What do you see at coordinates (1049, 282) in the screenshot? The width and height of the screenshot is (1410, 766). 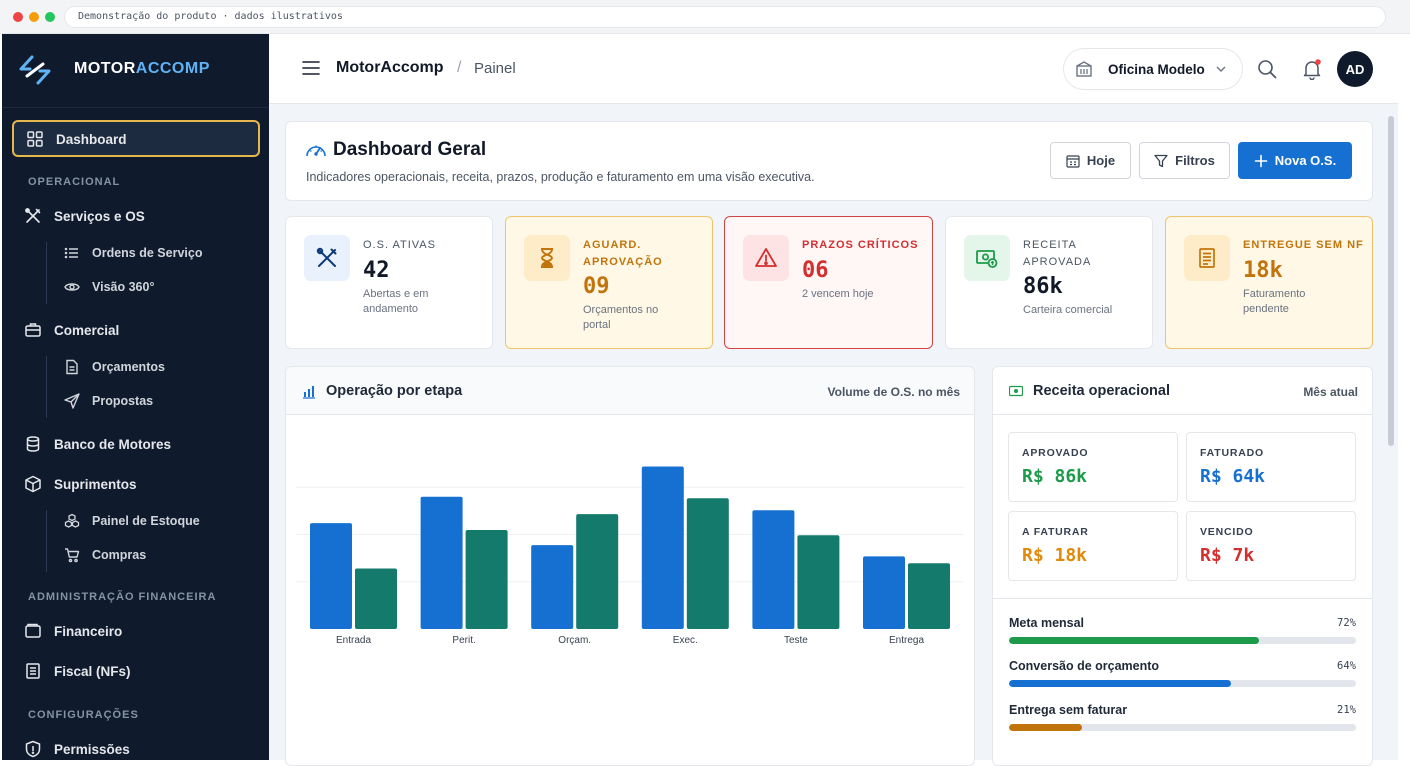 I see `kpi-card-approved-revenue: RECEITA APROVADA 86k Carteira comercial` at bounding box center [1049, 282].